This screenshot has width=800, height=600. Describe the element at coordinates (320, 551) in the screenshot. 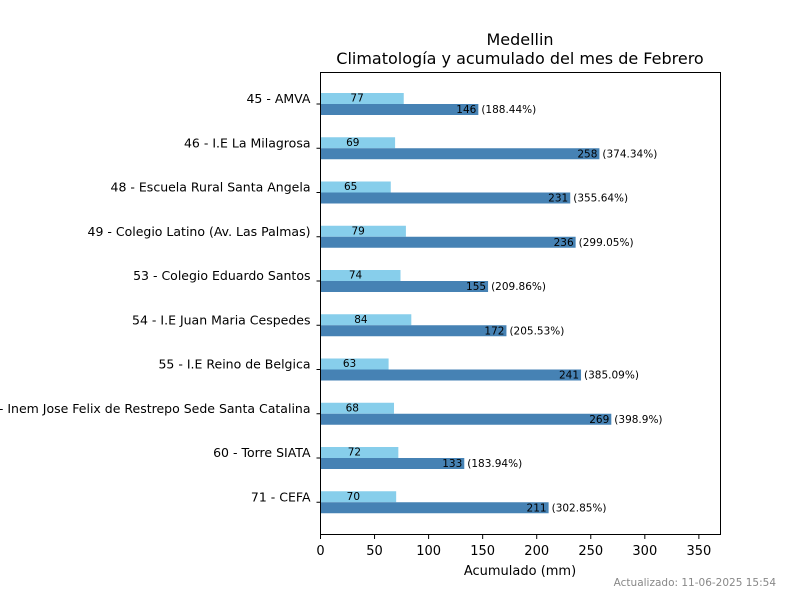

I see `x-tick-label: 0` at that location.